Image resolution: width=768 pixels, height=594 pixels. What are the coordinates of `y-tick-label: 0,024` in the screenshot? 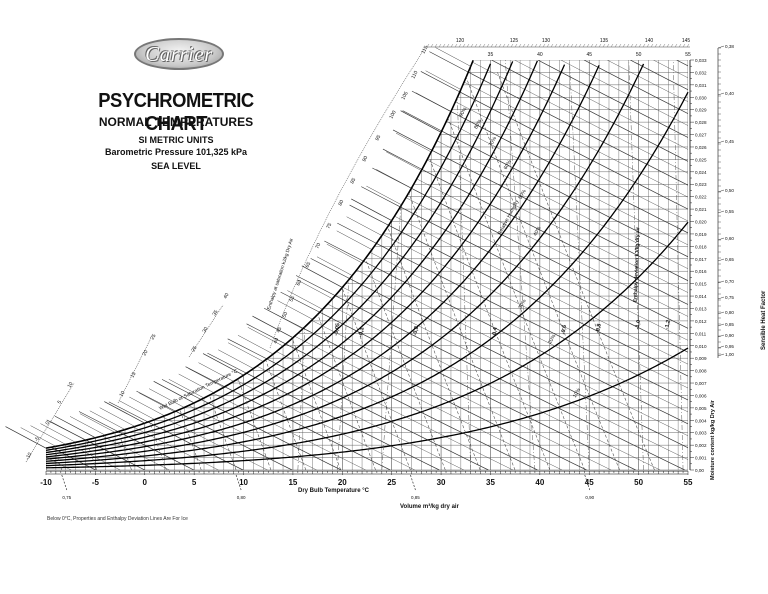 It's located at (701, 172).